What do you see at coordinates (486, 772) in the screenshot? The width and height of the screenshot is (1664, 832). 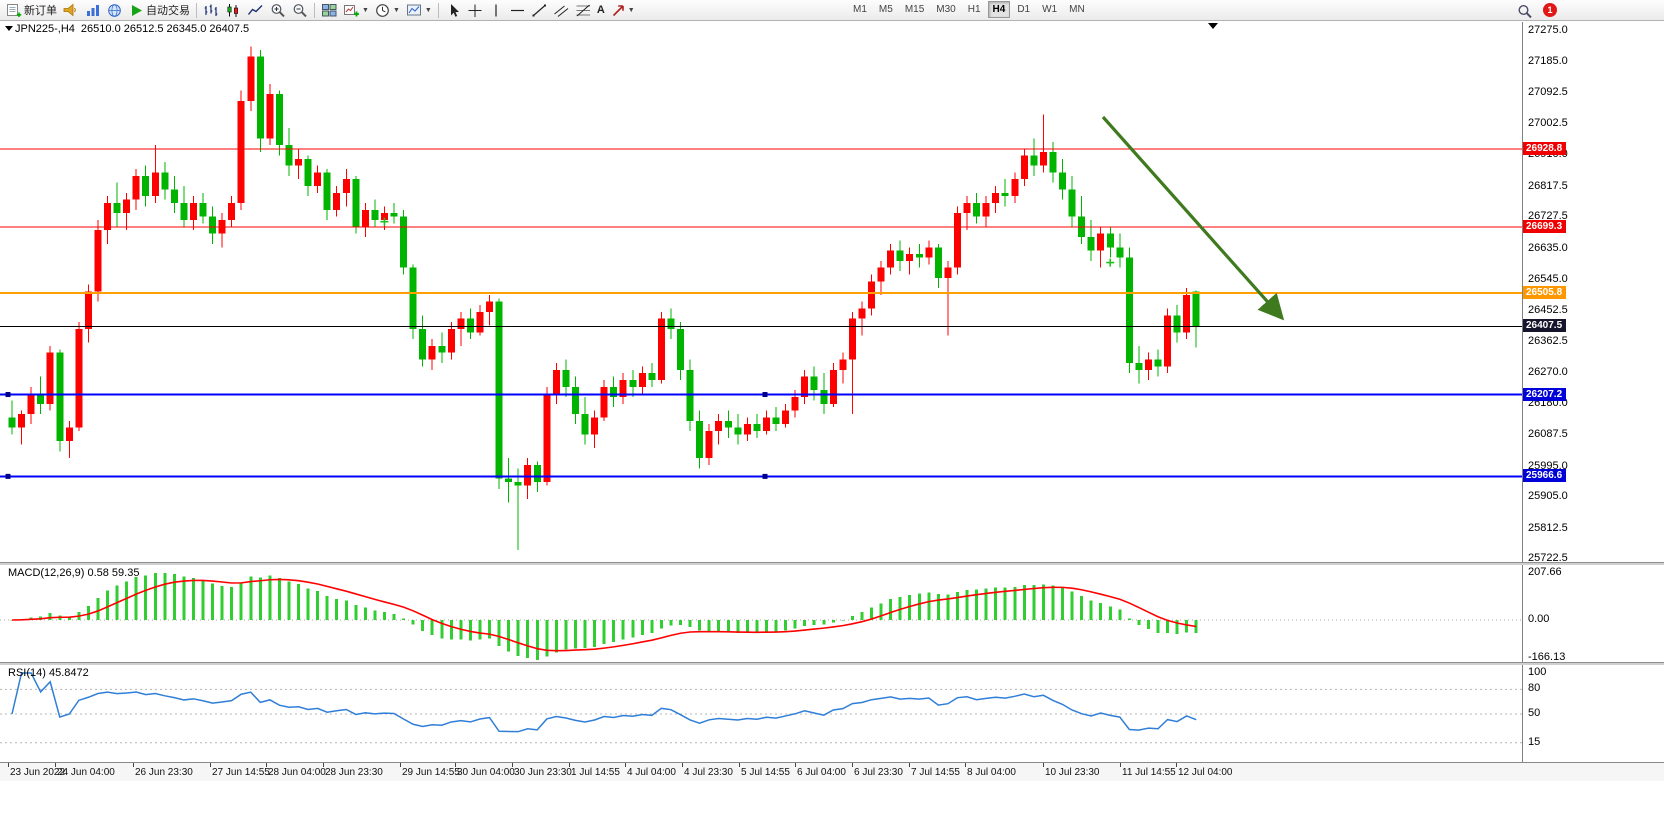 I see `time-axis-label: 30 Jun 04:00` at bounding box center [486, 772].